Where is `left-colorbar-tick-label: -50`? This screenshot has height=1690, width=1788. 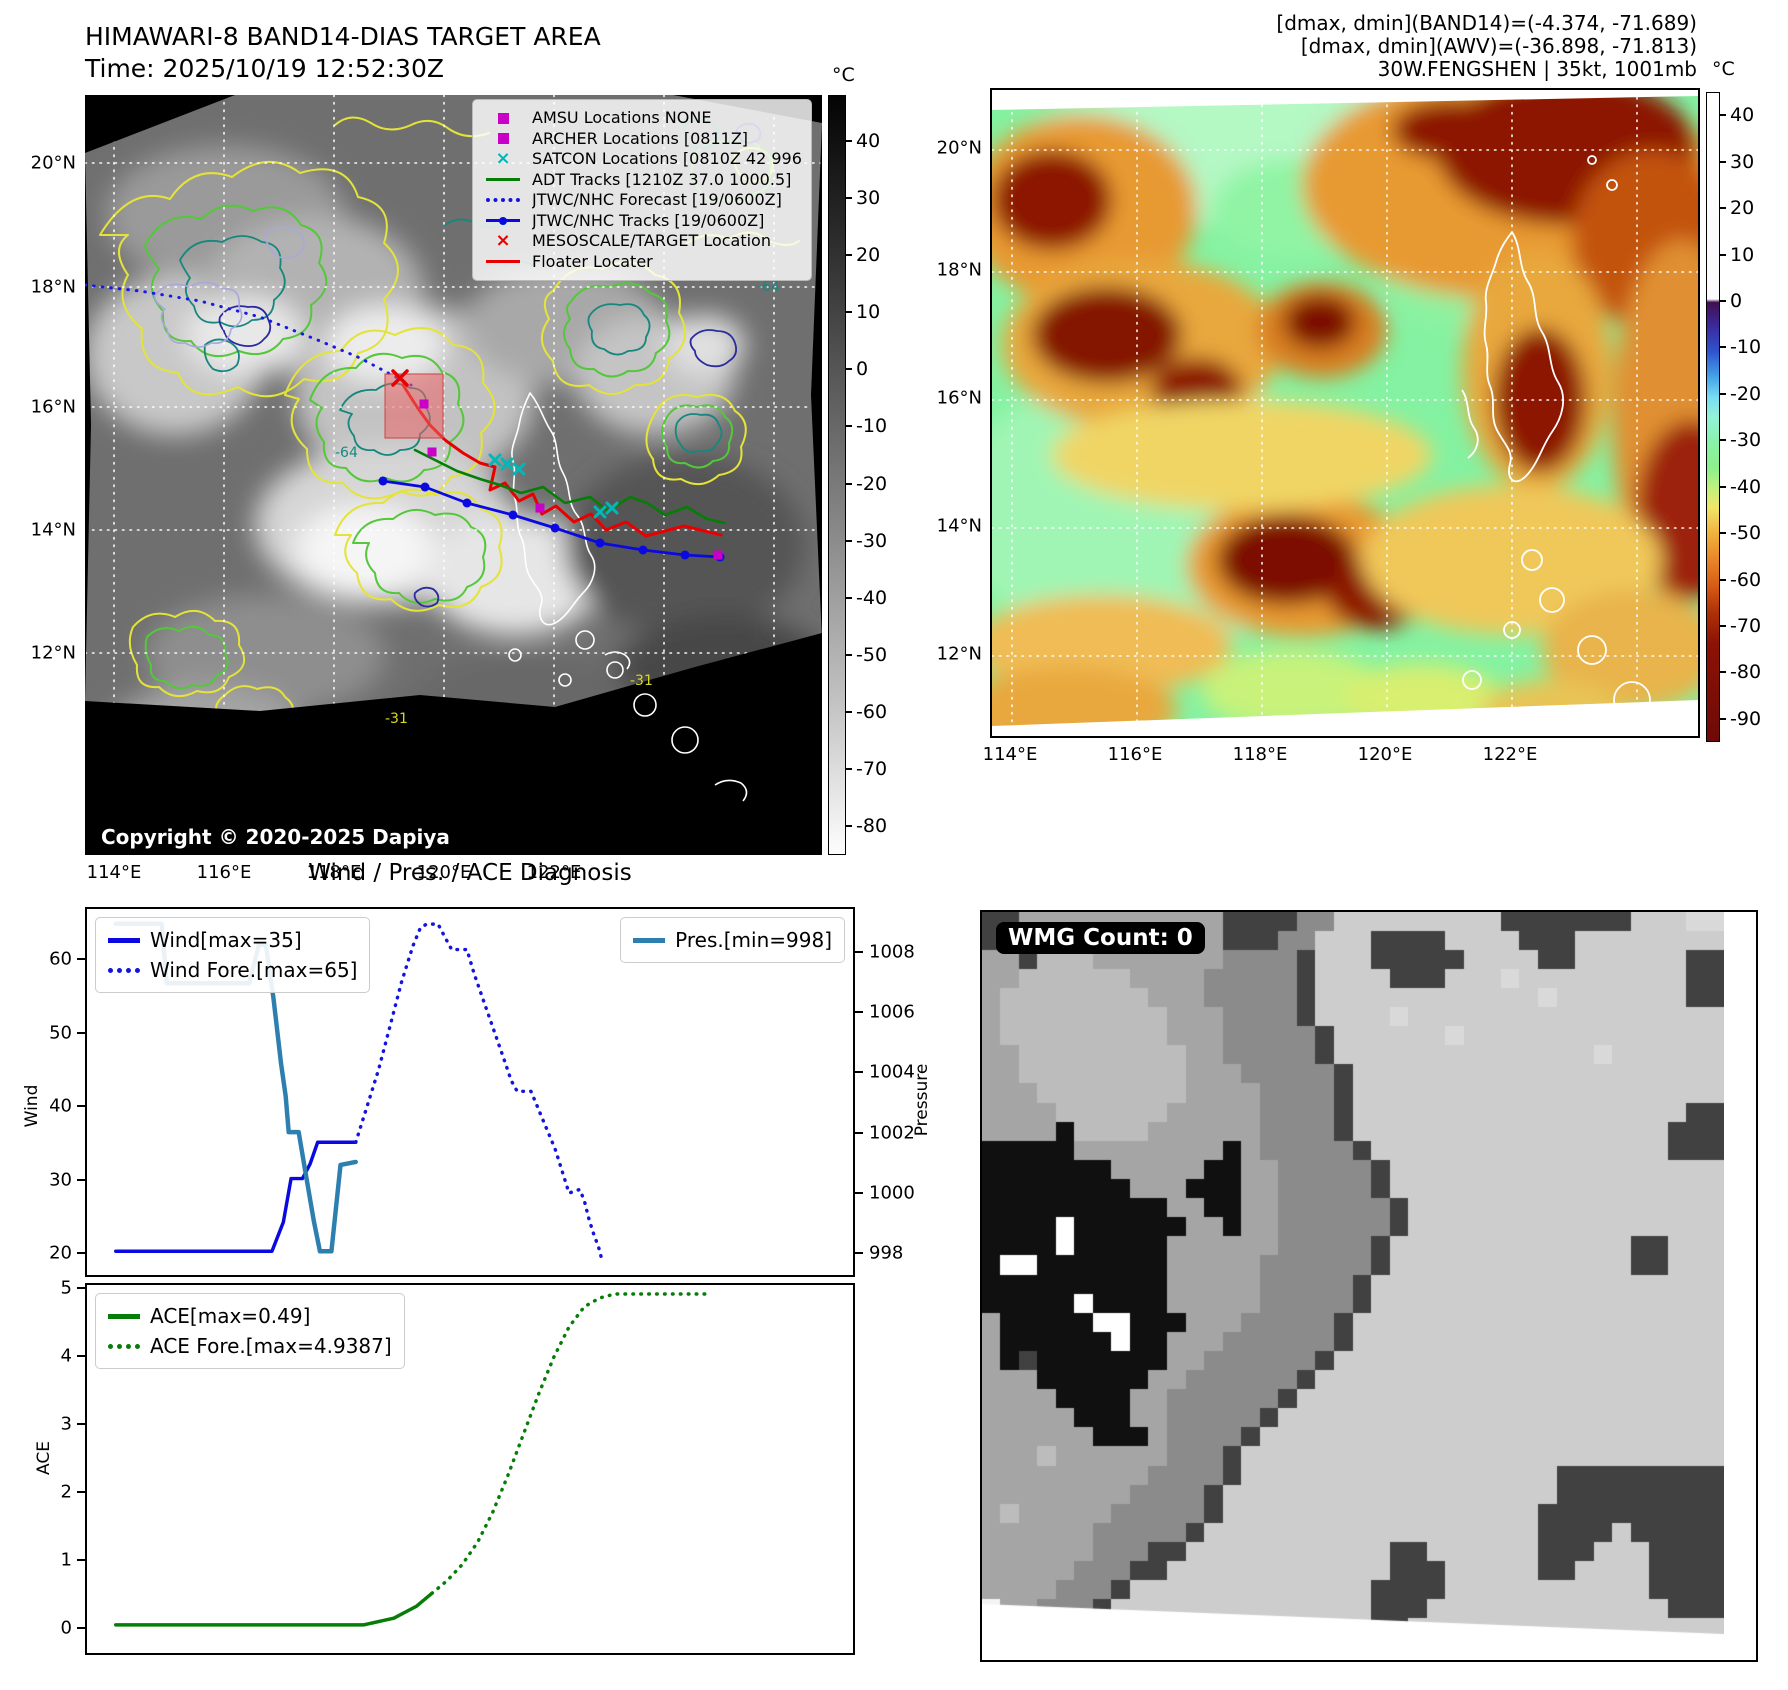 left-colorbar-tick-label: -50 is located at coordinates (872, 655).